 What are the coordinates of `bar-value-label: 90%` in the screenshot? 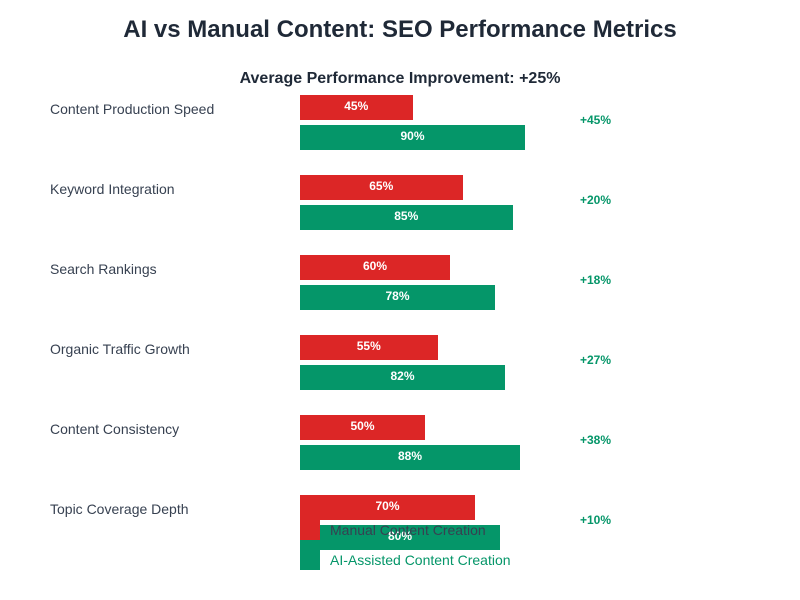 It's located at (412, 136).